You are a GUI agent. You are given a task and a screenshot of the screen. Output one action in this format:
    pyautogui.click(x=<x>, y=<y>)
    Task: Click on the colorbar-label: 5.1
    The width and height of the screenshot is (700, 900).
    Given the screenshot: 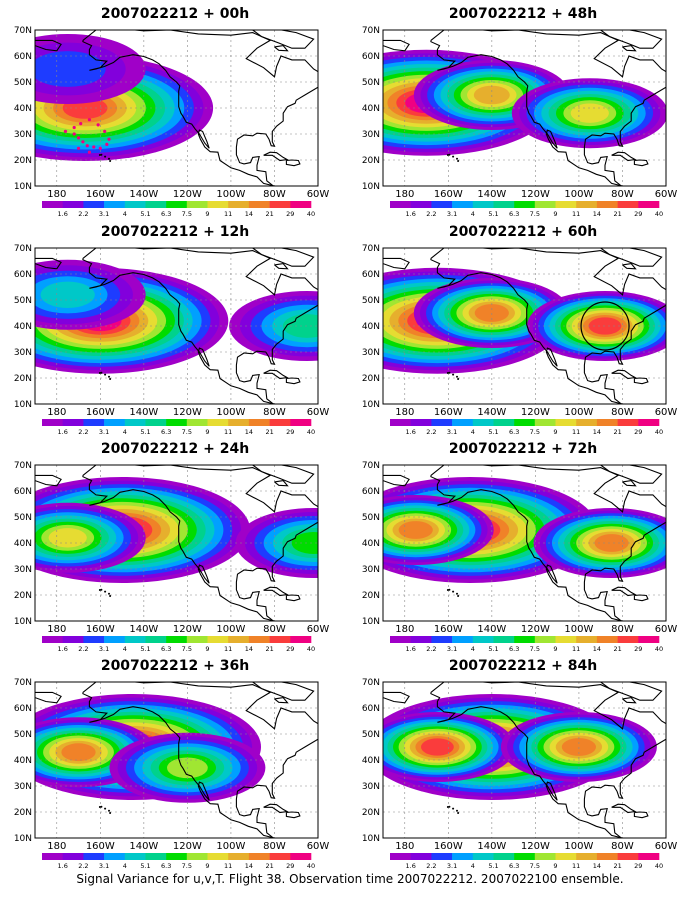 What is the action you would take?
    pyautogui.click(x=145, y=431)
    